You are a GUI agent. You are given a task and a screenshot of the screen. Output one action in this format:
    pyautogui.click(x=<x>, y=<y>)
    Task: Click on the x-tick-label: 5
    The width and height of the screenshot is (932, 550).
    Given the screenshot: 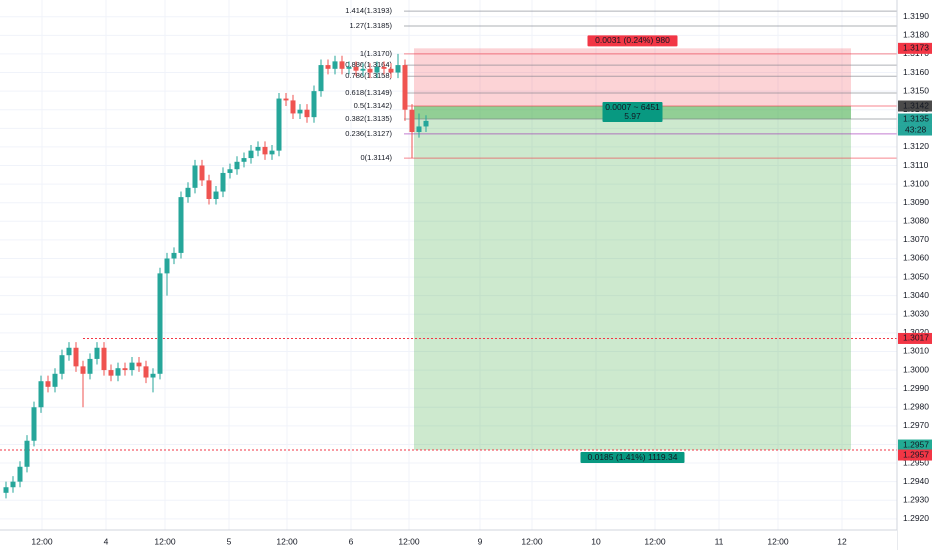 What is the action you would take?
    pyautogui.click(x=229, y=541)
    